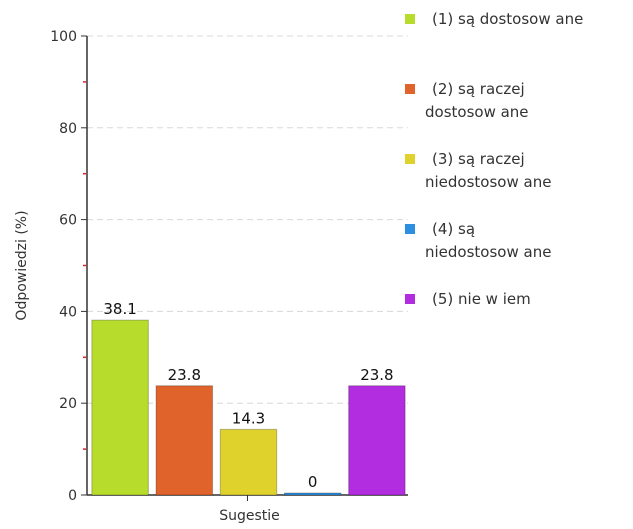 The height and width of the screenshot is (529, 633). What do you see at coordinates (313, 482) in the screenshot?
I see `data-label: 0` at bounding box center [313, 482].